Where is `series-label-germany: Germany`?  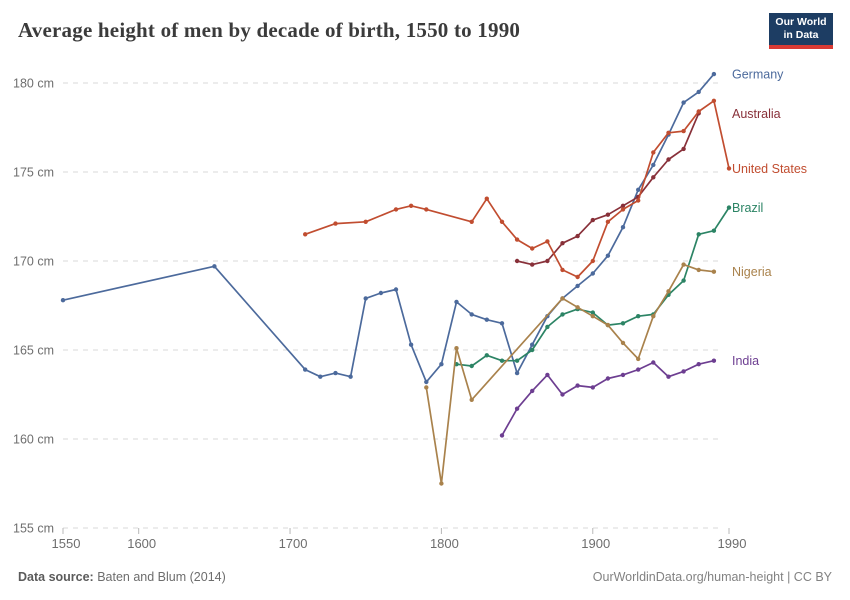 series-label-germany: Germany is located at coordinates (758, 75).